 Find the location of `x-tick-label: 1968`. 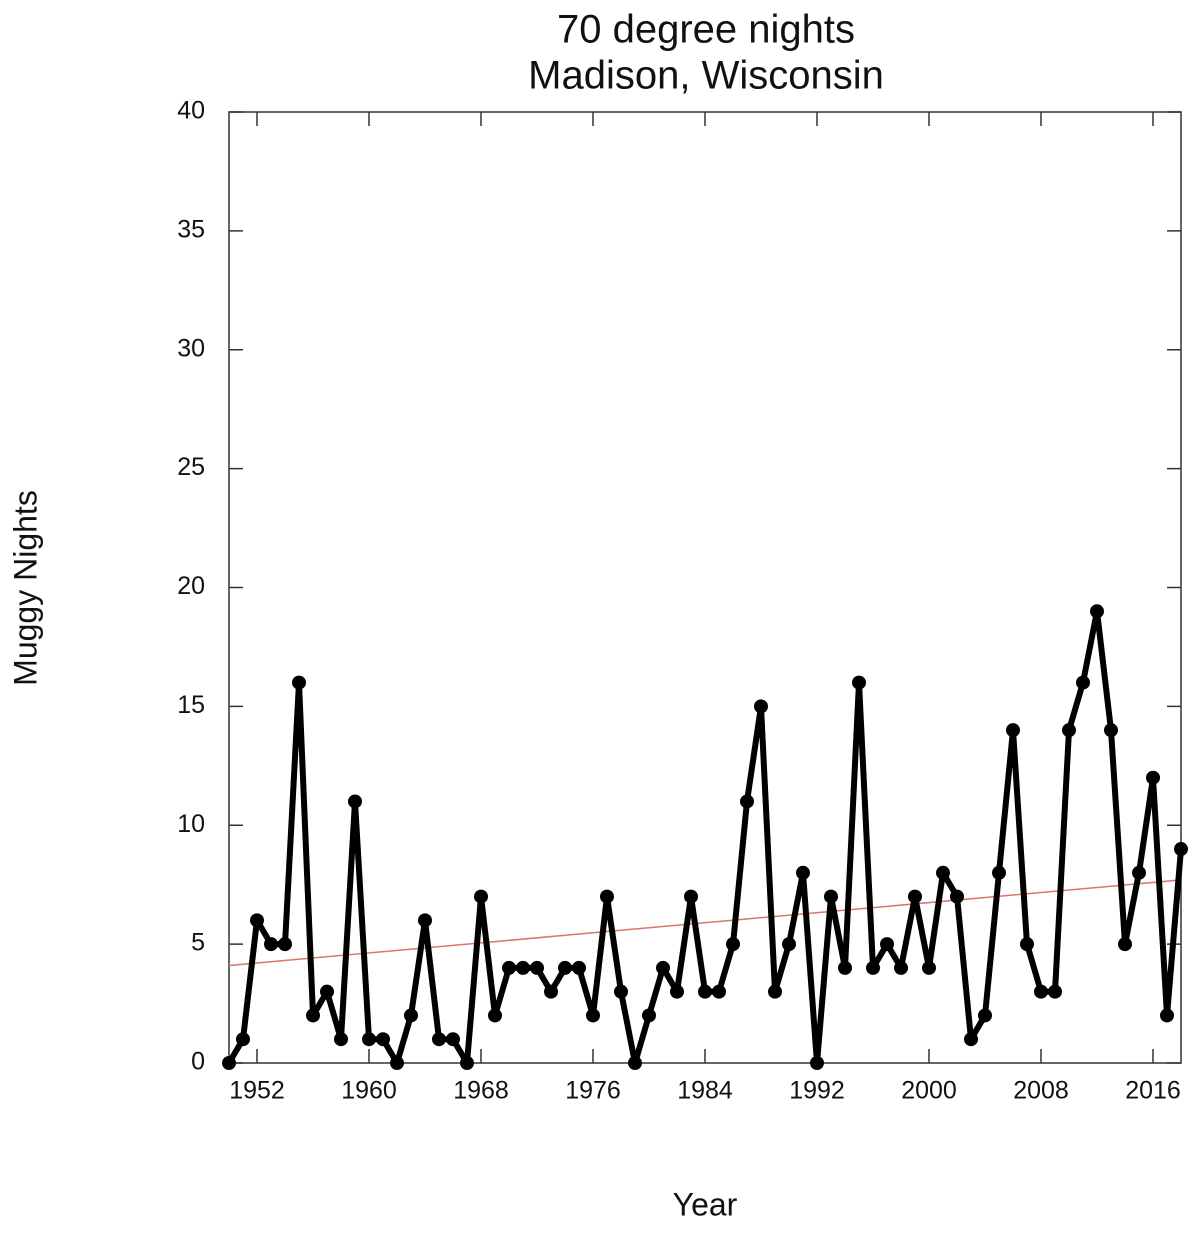

x-tick-label: 1968 is located at coordinates (481, 1091).